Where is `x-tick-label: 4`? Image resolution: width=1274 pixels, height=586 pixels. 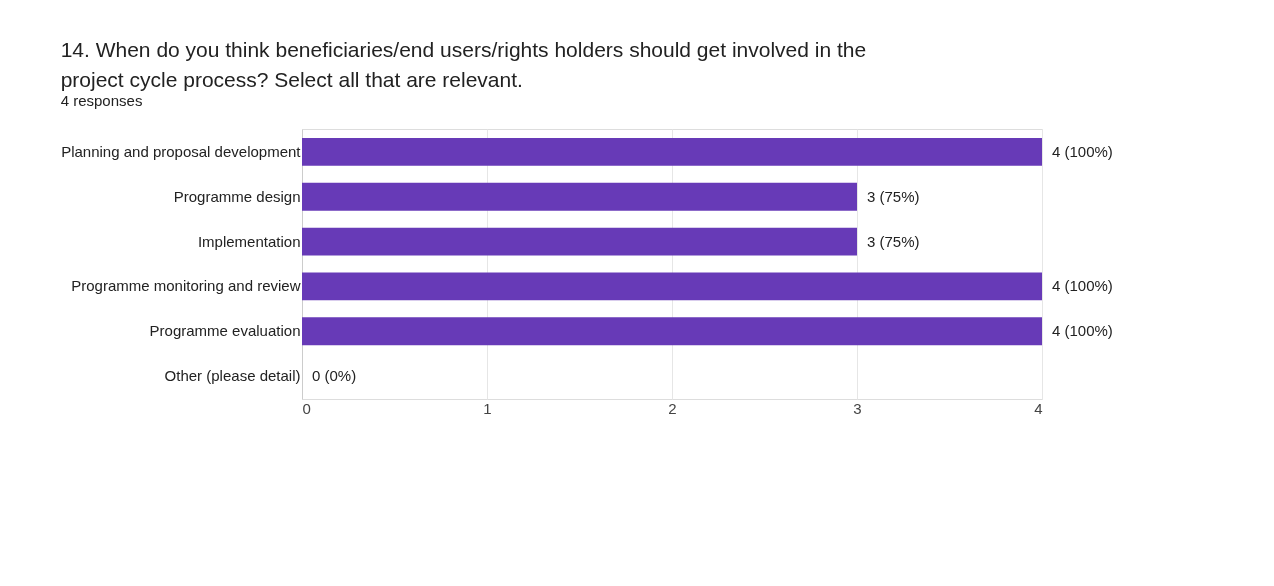
x-tick-label: 4 is located at coordinates (1038, 408).